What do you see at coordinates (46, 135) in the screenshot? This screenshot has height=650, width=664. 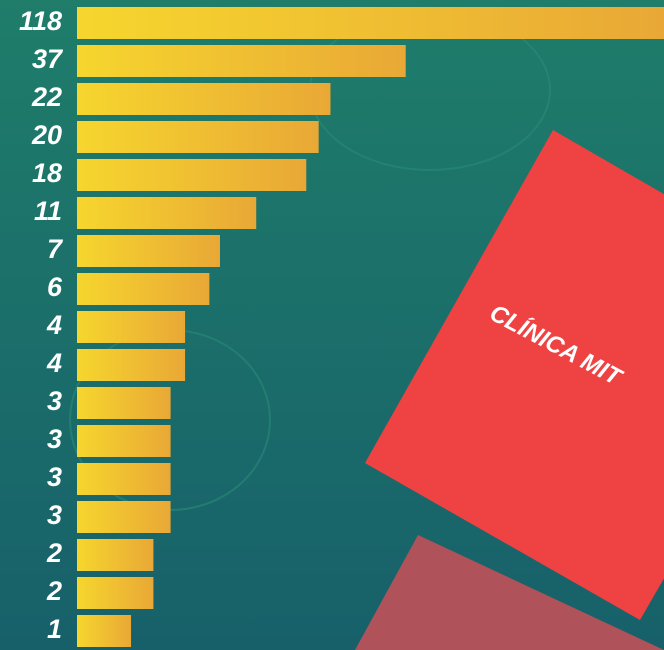 I see `value-label: 20` at bounding box center [46, 135].